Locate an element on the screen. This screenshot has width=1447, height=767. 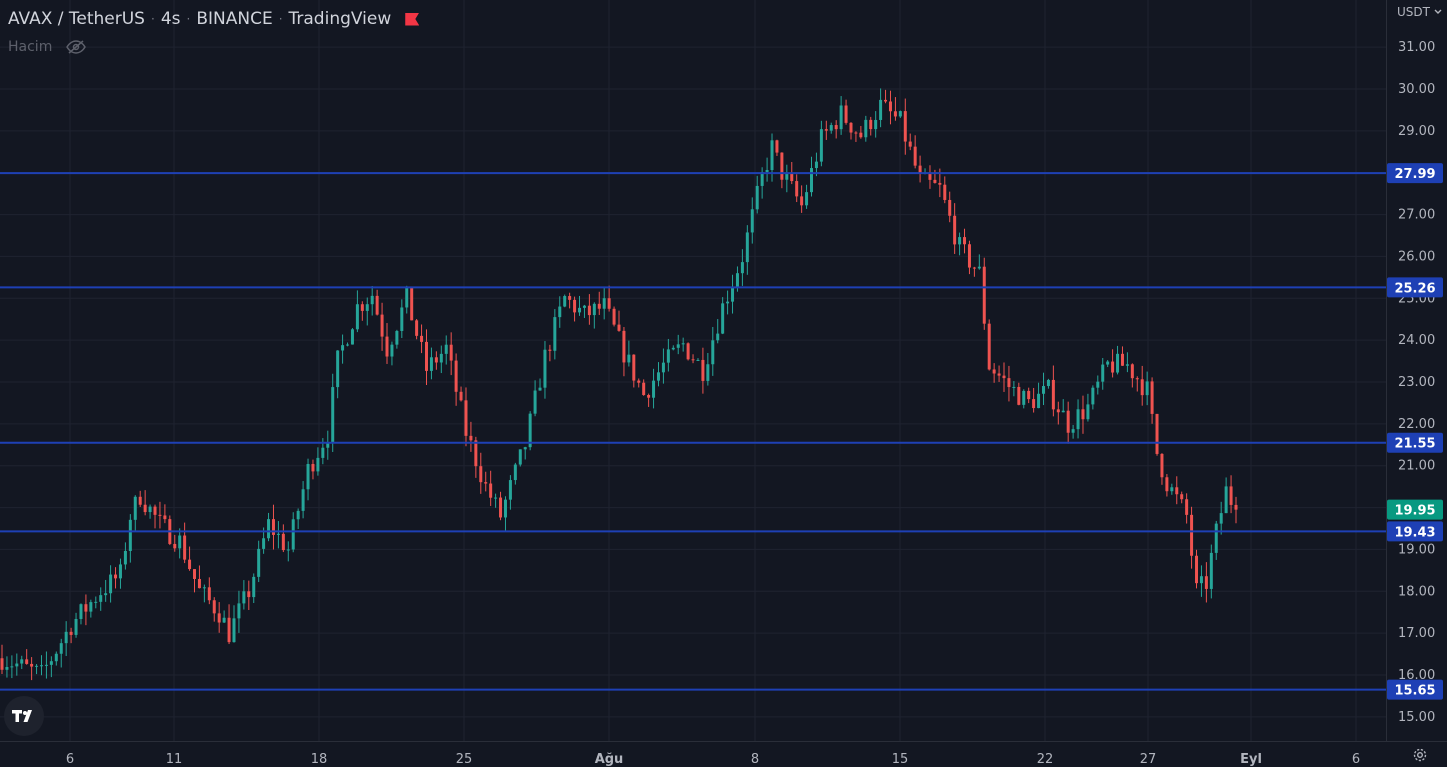
last-price-tag is located at coordinates (1415, 509).